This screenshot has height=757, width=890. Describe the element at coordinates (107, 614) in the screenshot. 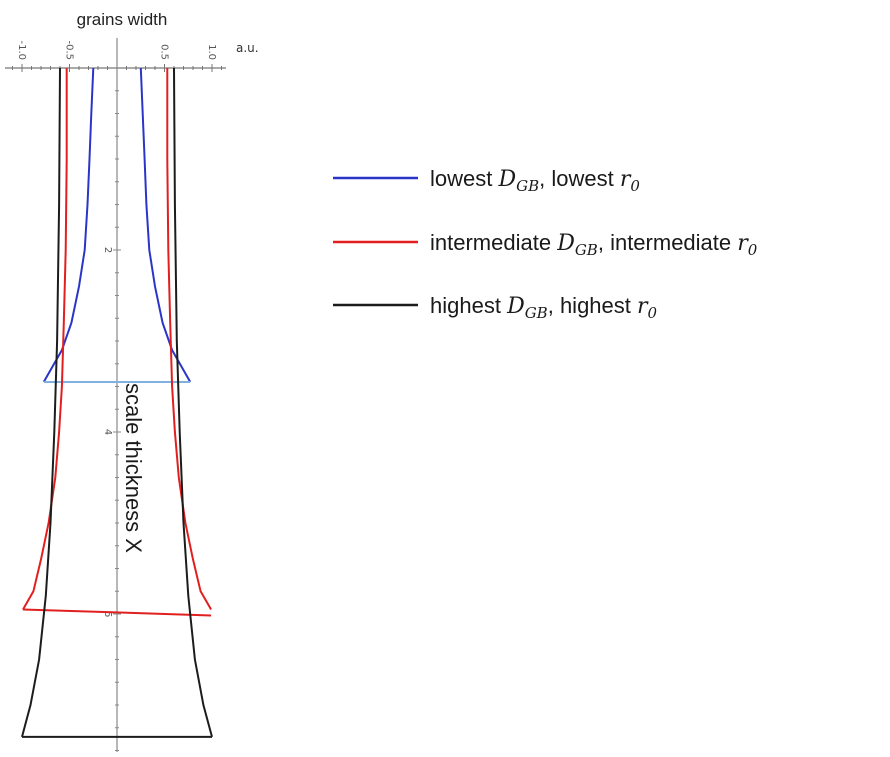

I see `y-tick-label: 6` at that location.